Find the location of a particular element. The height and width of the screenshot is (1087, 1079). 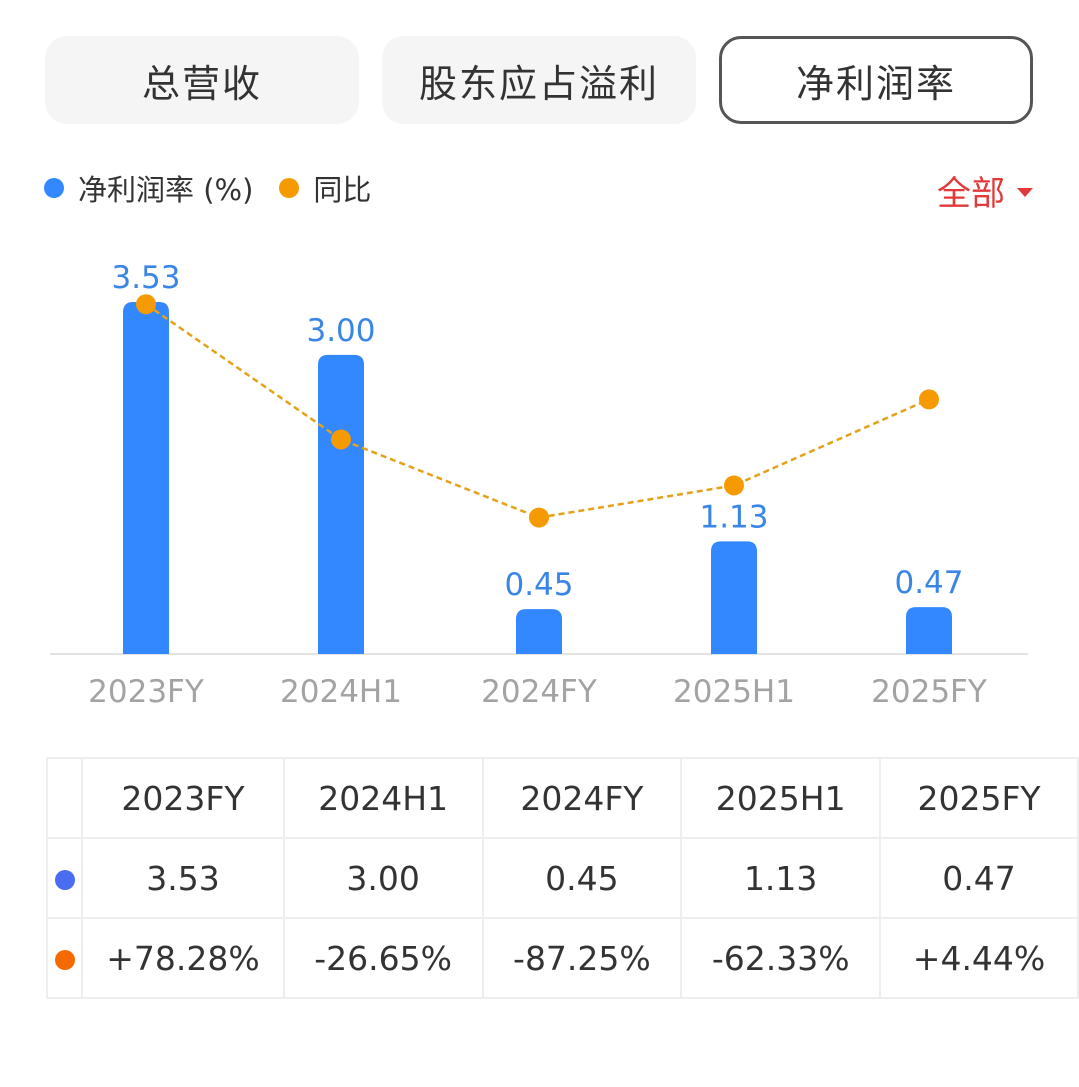

table-row-net-margin: 3.53 3.00 0.45 1.13 0.47 is located at coordinates (562, 878).